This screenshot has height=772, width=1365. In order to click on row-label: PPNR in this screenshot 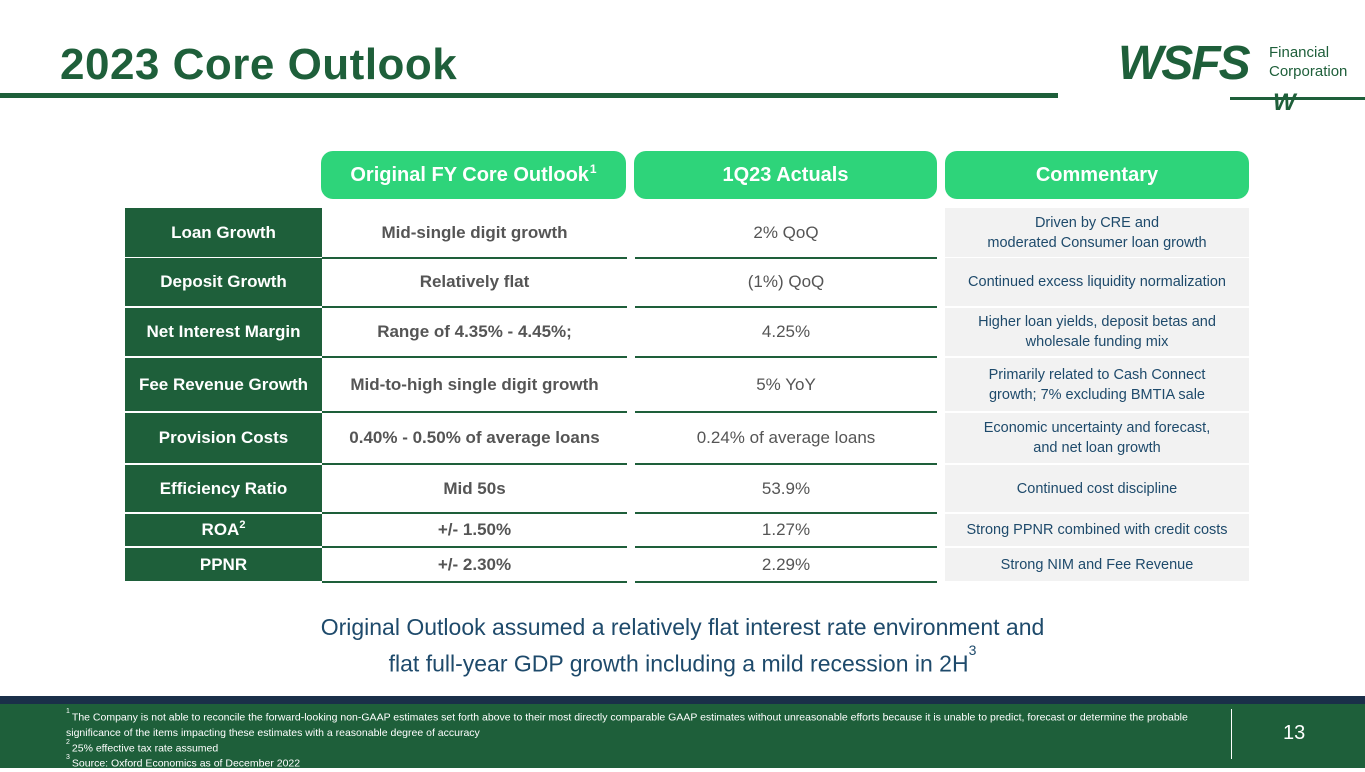, I will do `click(223, 564)`.